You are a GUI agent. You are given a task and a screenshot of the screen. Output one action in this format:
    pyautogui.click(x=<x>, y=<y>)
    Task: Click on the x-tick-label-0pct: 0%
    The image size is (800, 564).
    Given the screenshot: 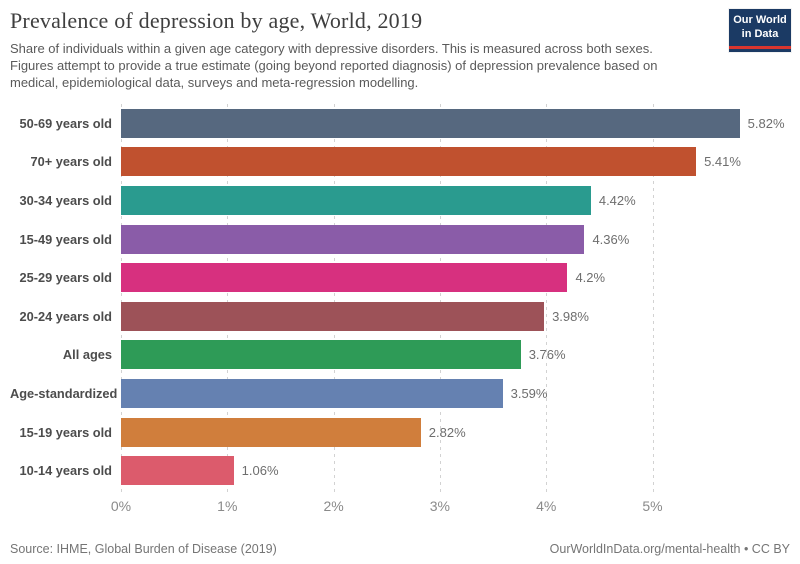 What is the action you would take?
    pyautogui.click(x=121, y=506)
    